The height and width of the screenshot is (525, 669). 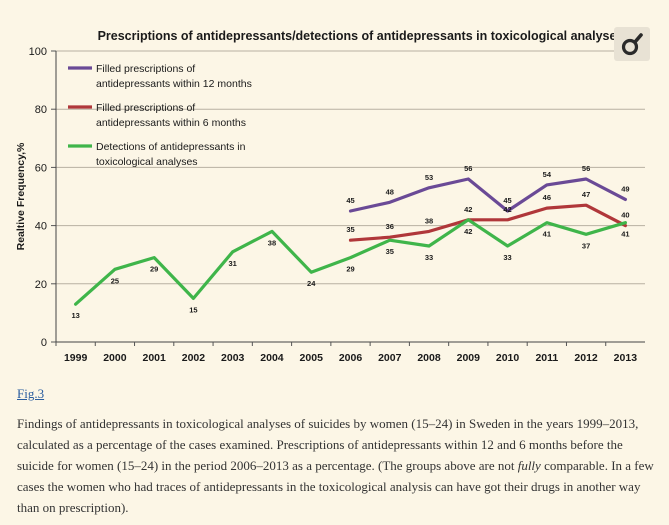 I want to click on legend-label: antidepressants within 12 months, so click(x=174, y=84).